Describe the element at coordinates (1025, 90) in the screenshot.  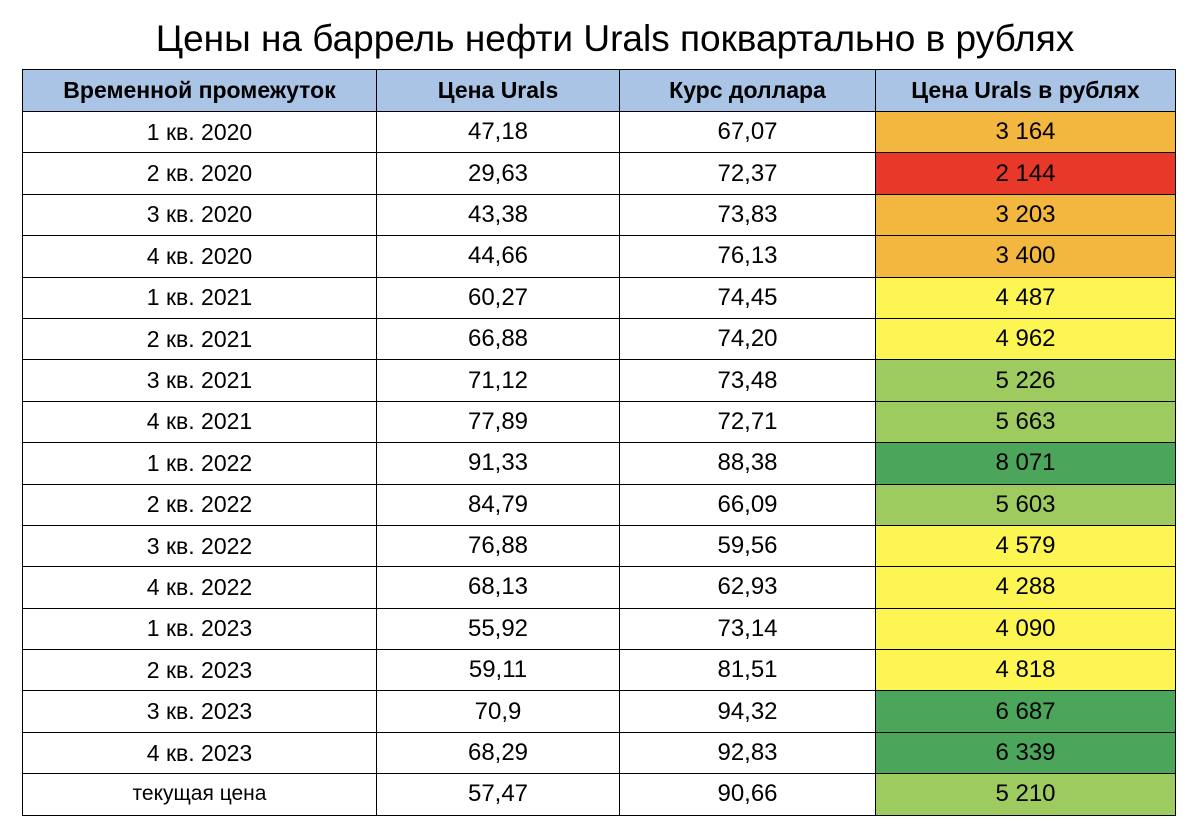
I see `header-urals-rub-price: Цена Urals в рублях` at that location.